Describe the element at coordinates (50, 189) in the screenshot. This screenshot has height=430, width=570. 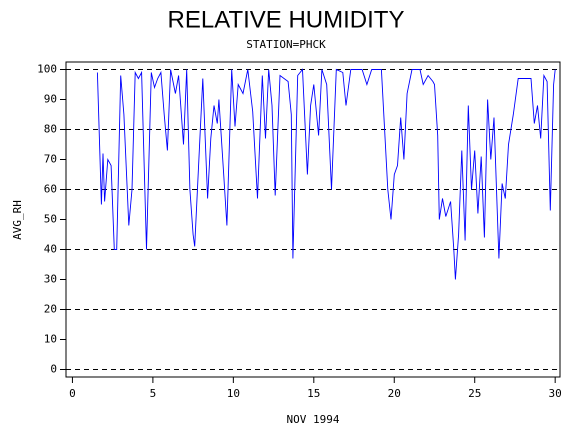
I see `y-tick-label: 60` at that location.